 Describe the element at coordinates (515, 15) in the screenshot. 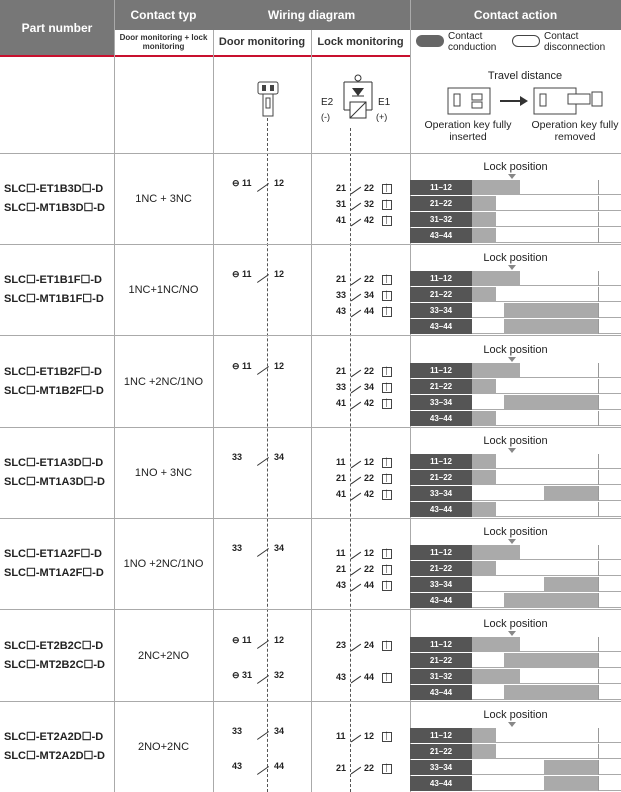

I see `header-contact-action: Contact action` at that location.